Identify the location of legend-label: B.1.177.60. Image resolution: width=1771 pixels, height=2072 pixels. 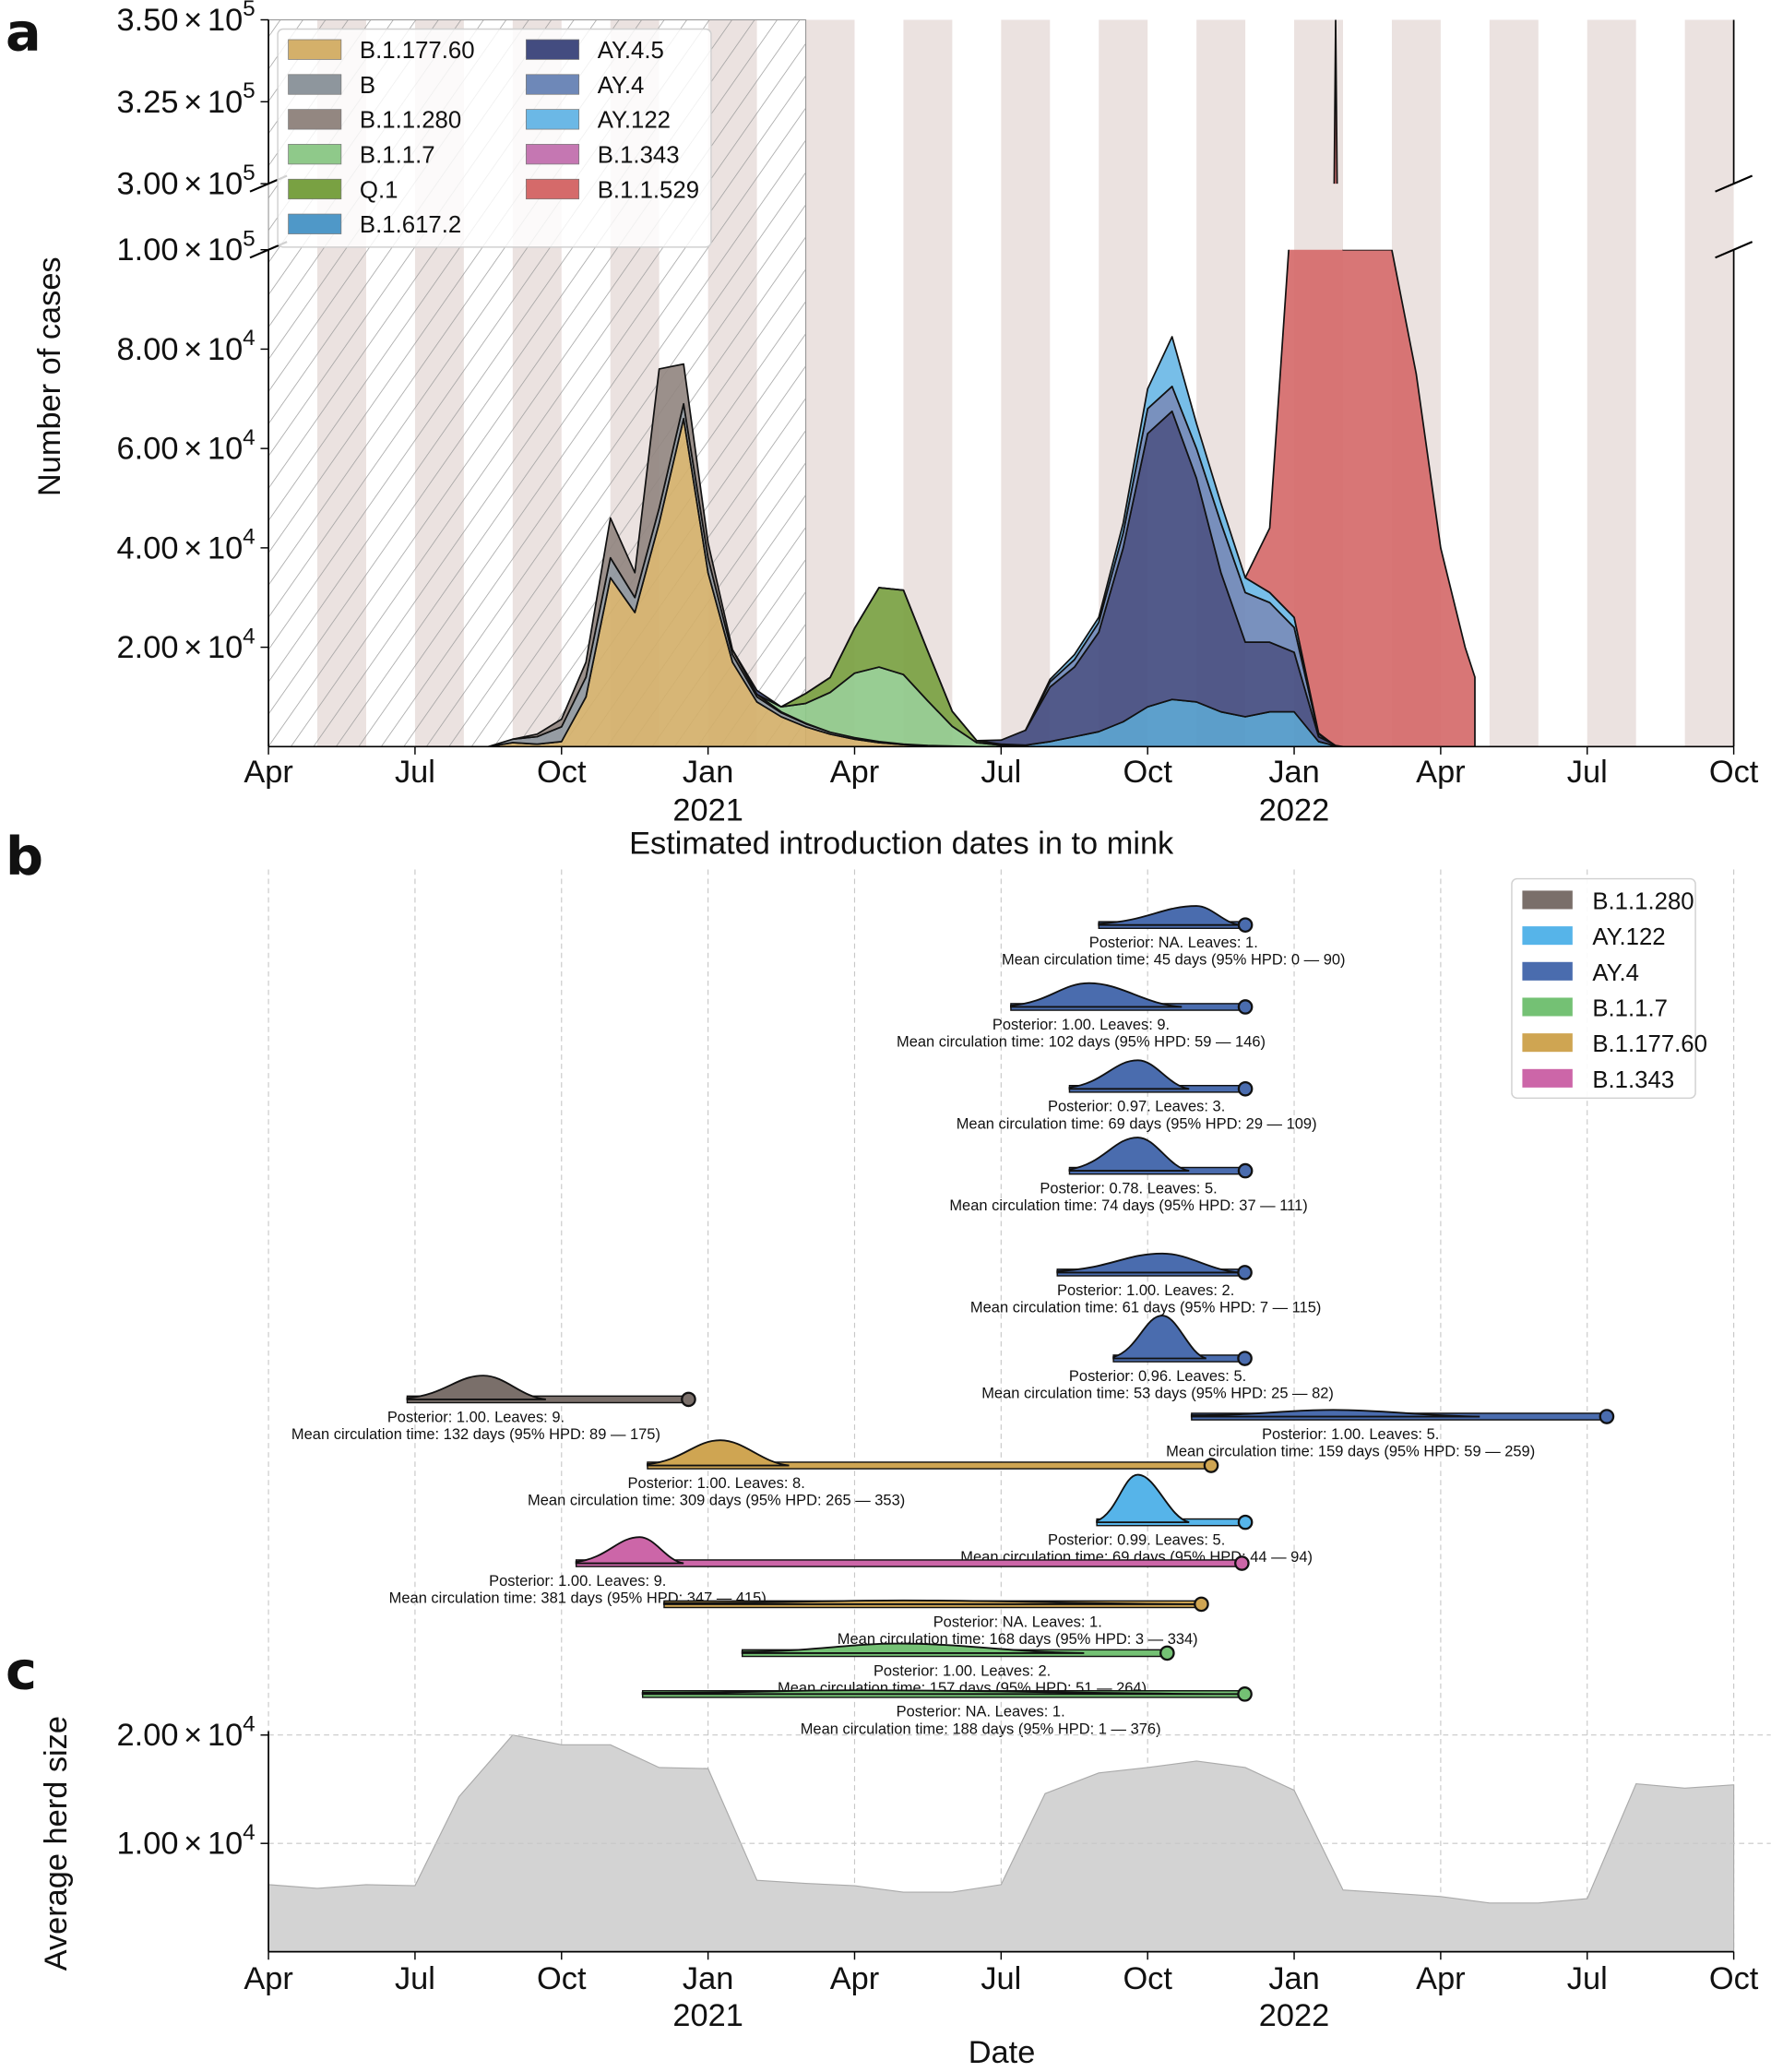
(1649, 1044).